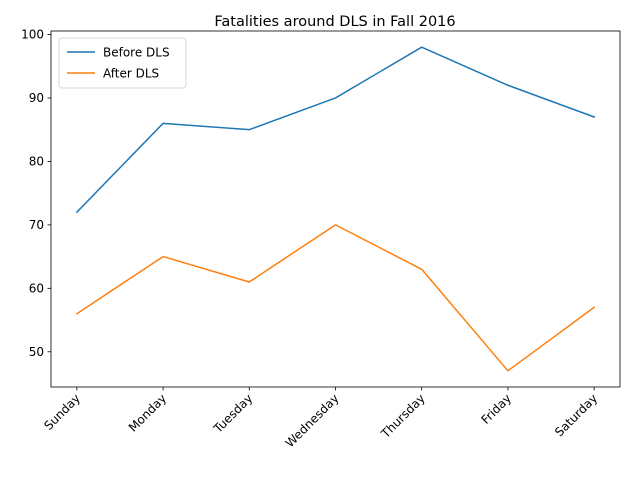 The width and height of the screenshot is (640, 484). I want to click on y-tick-label: 90, so click(36, 98).